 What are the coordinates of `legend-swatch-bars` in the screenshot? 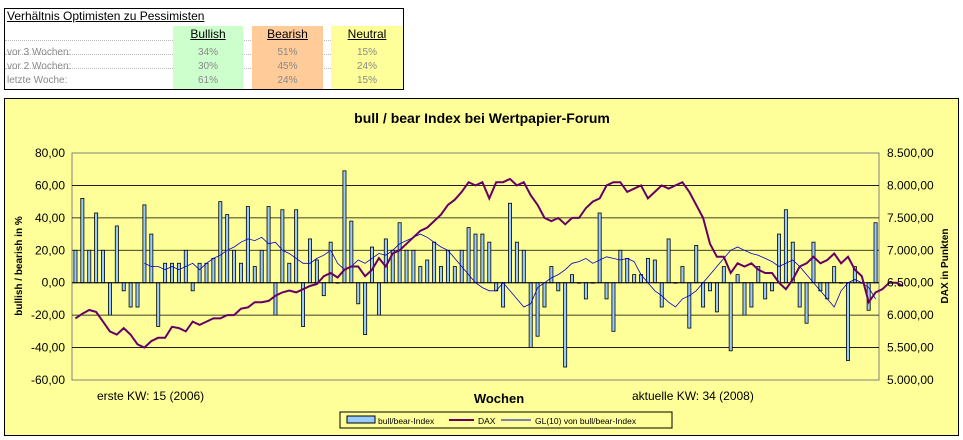 It's located at (361, 419).